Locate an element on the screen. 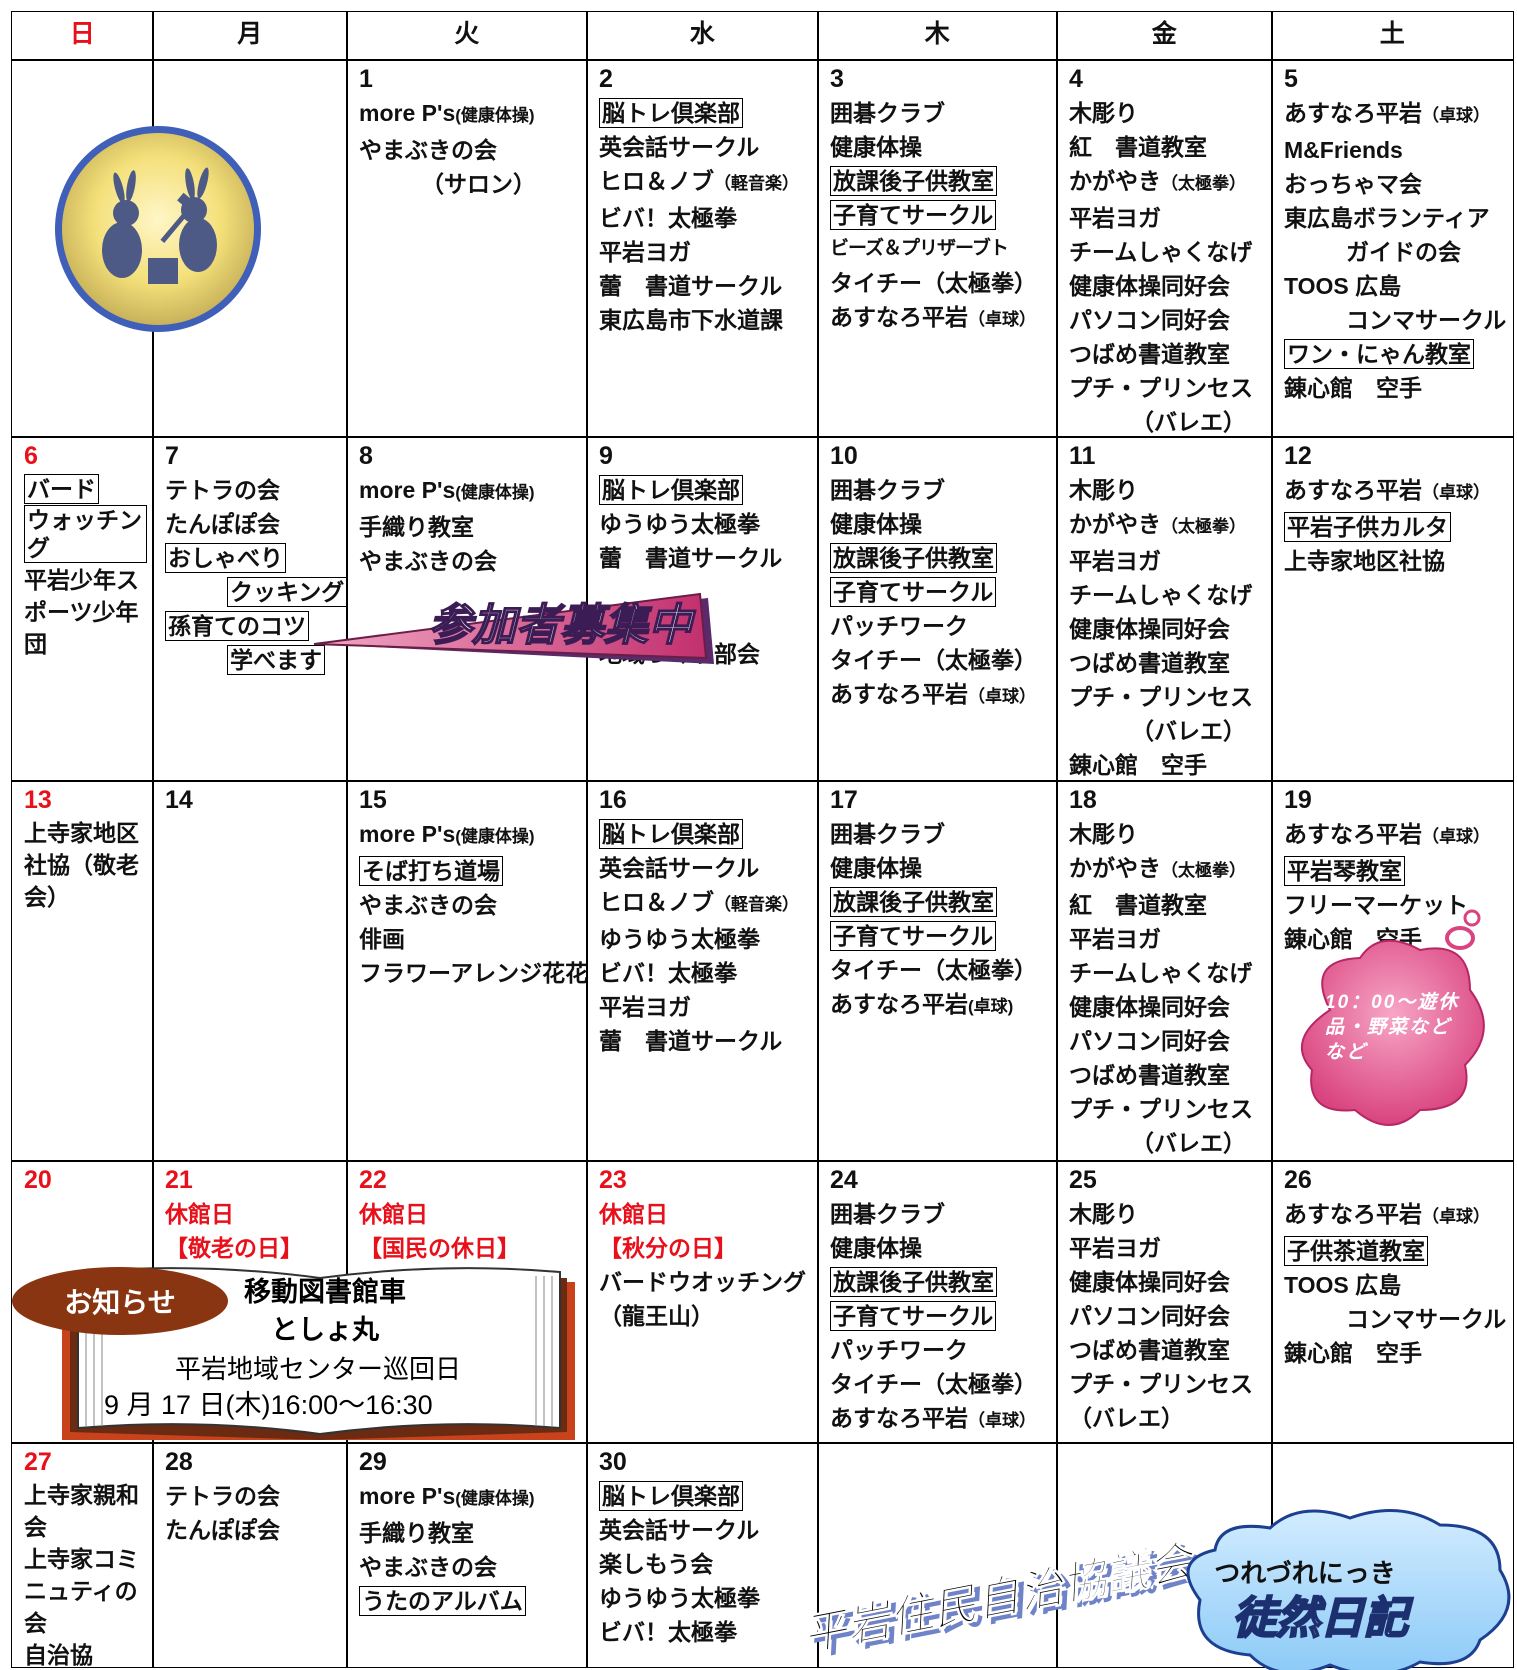 This screenshot has height=1670, width=1517. event-text: ヒロ＆ノブ is located at coordinates (656, 902).